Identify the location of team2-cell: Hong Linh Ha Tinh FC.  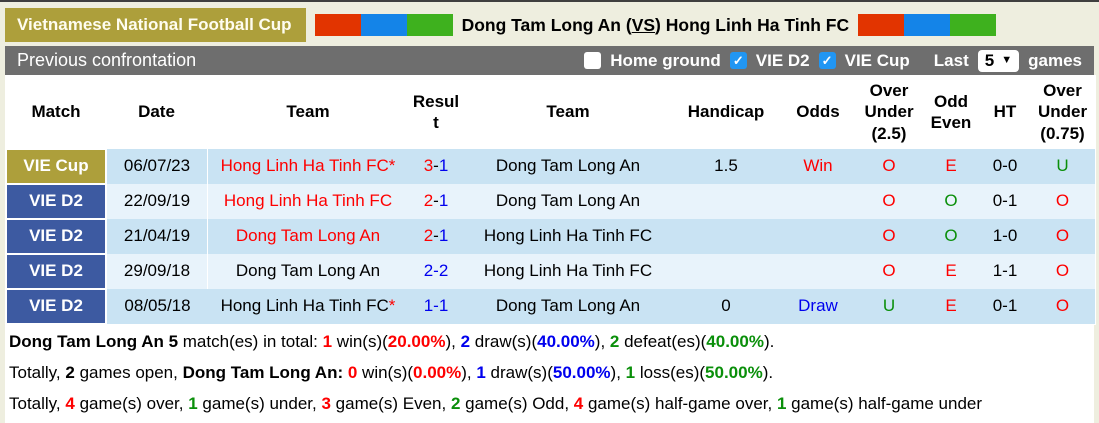
(568, 236).